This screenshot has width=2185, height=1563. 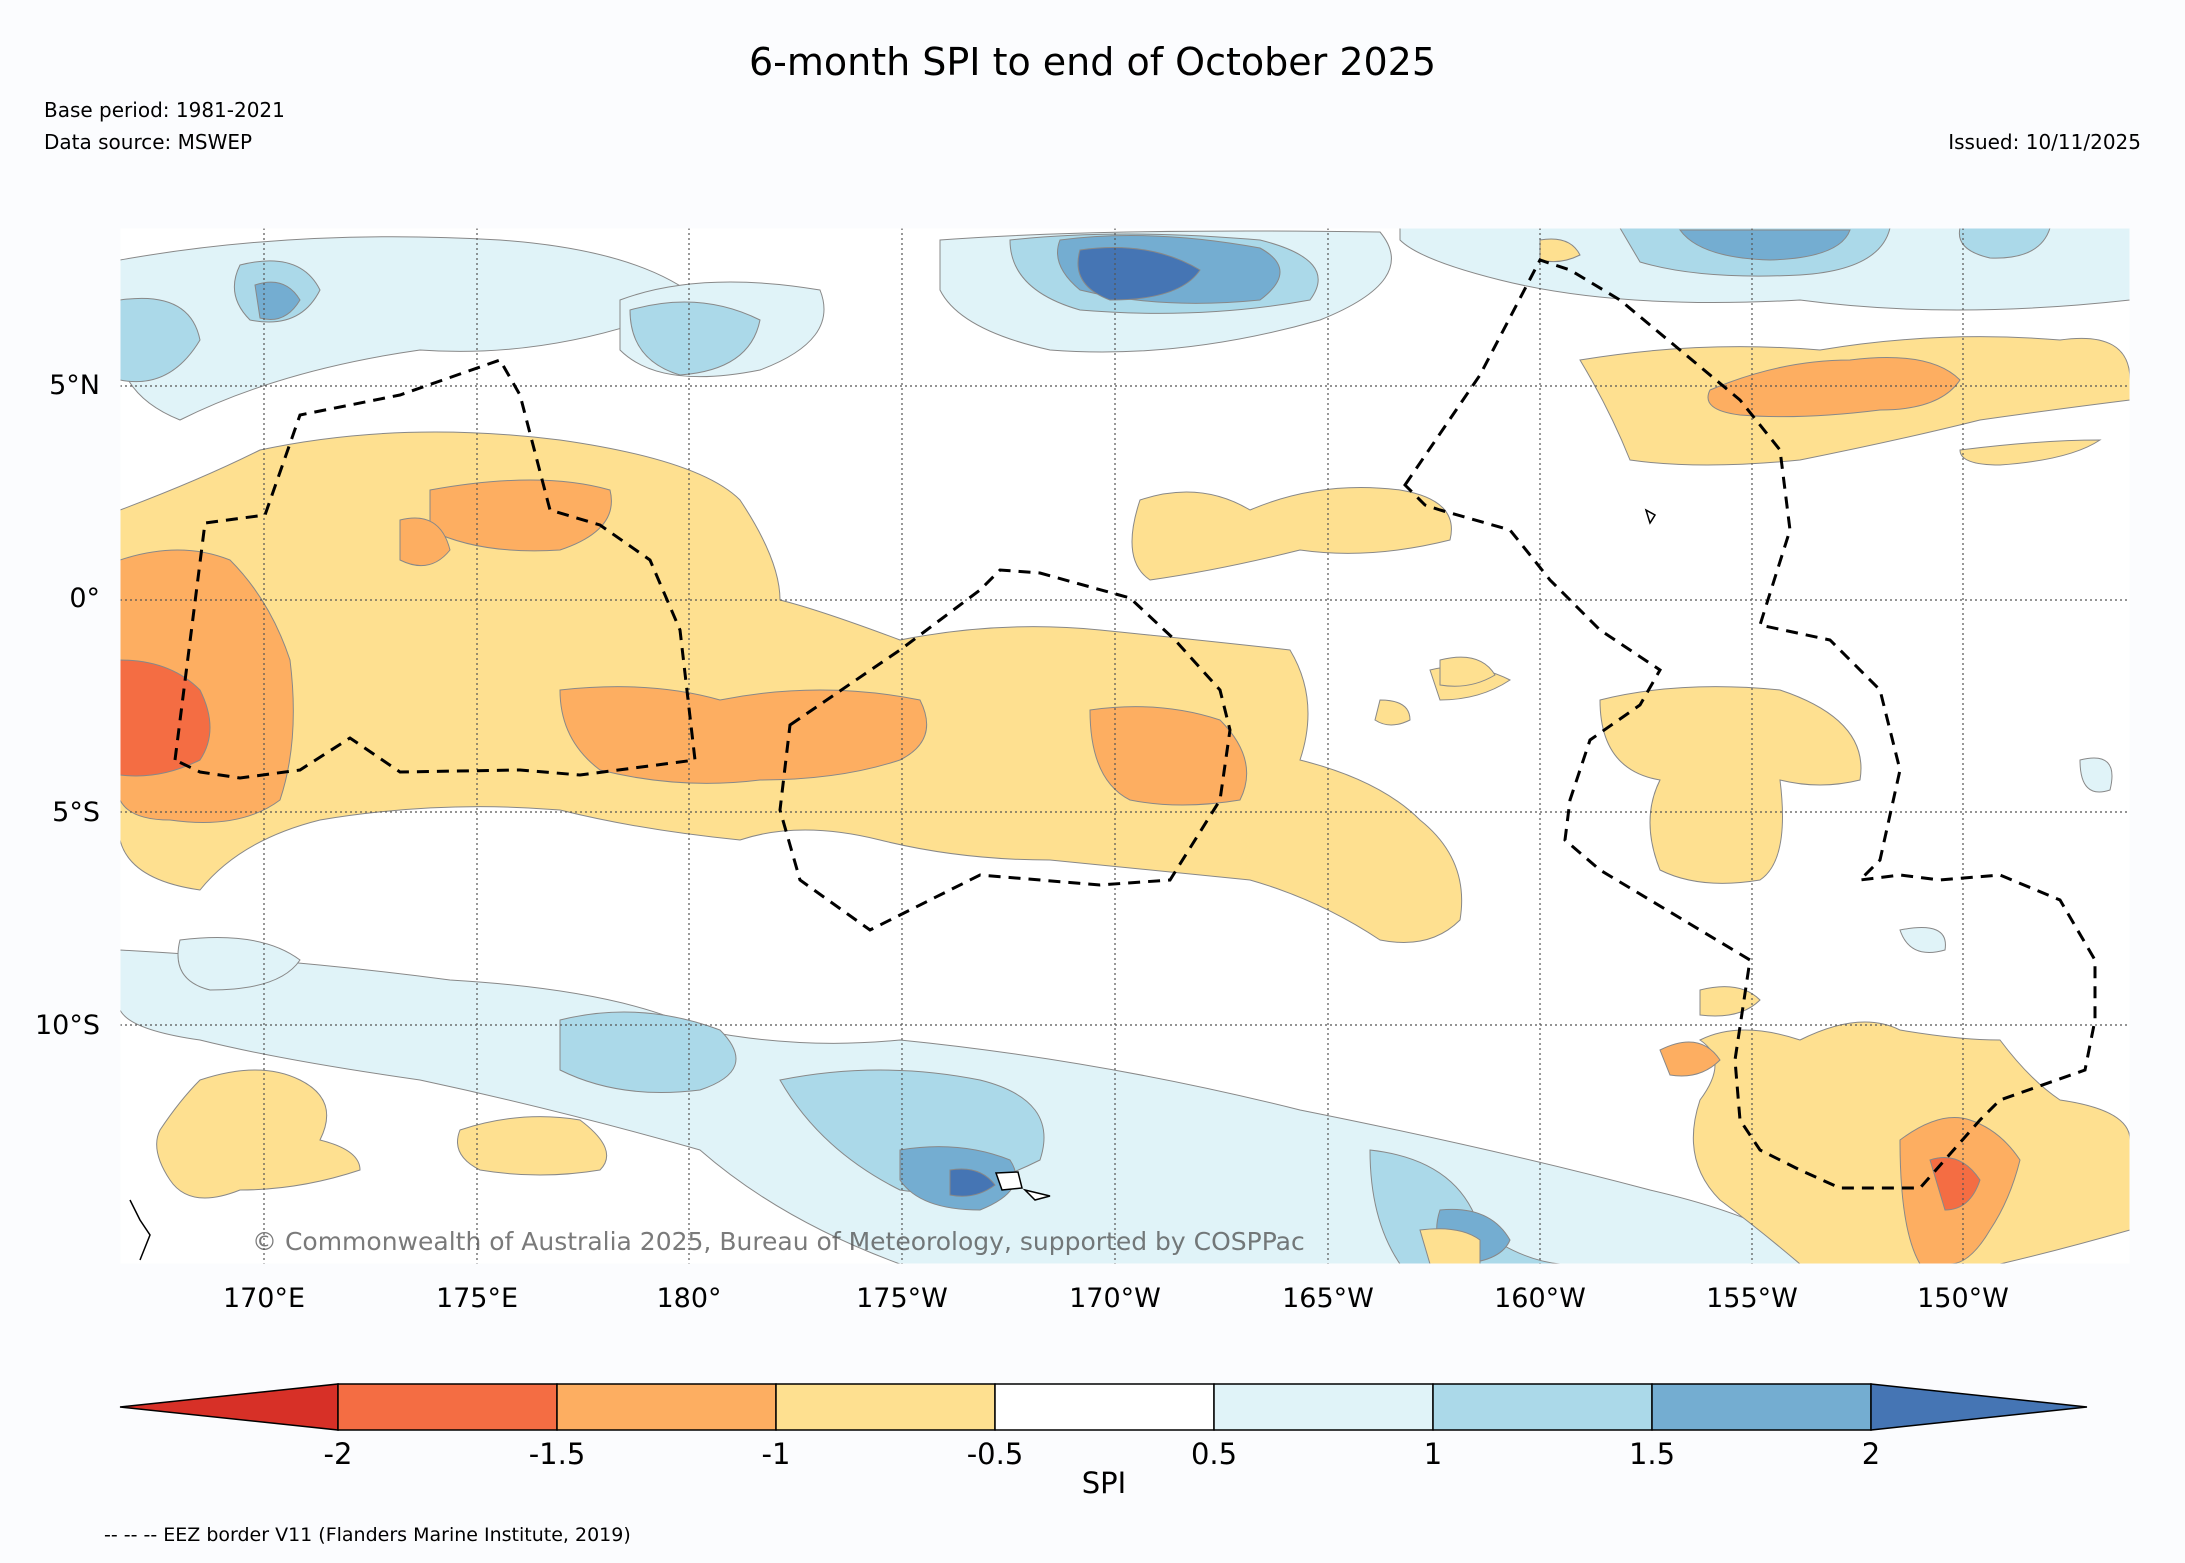 I want to click on colorbar-tick-label: 1, so click(x=1433, y=1454).